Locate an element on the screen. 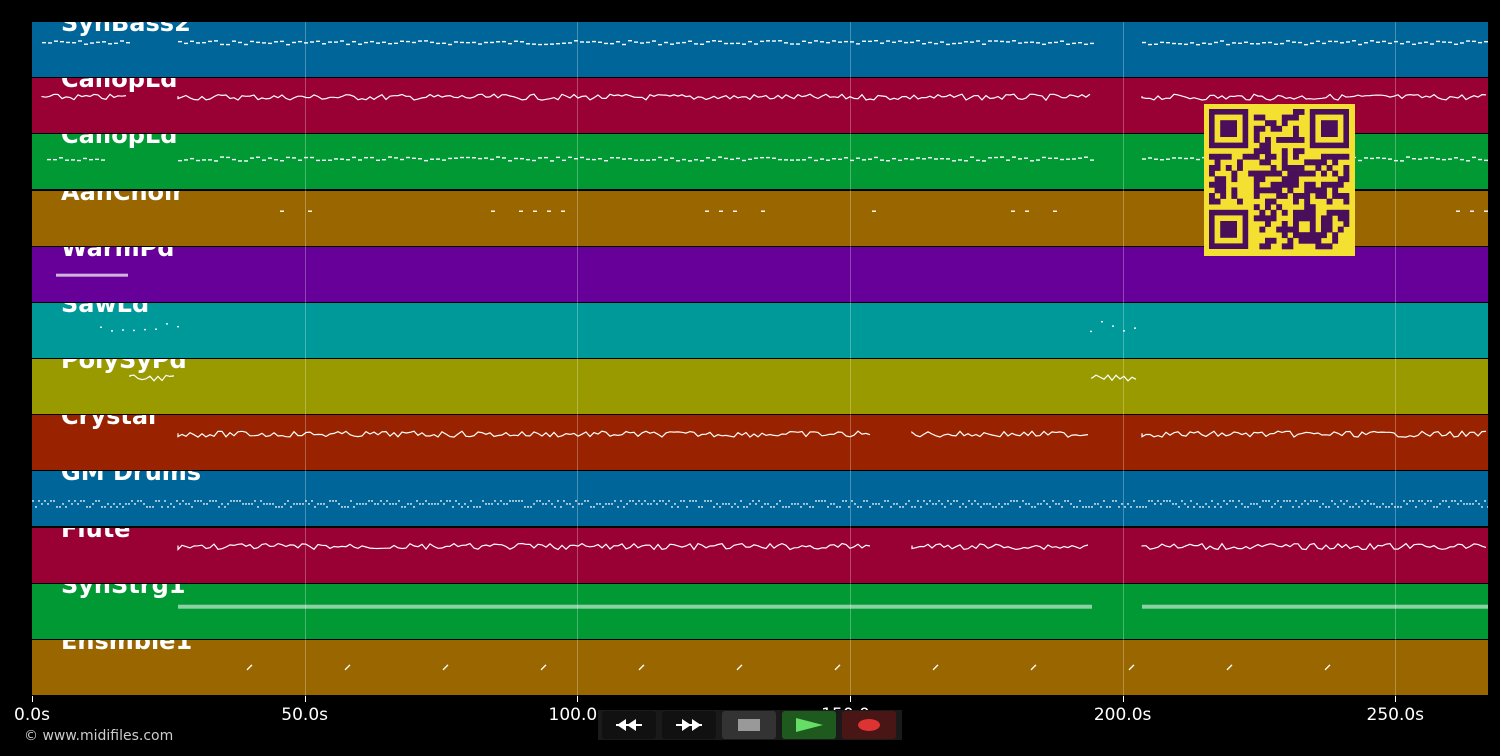 The width and height of the screenshot is (1500, 756). track-name: AahChoir is located at coordinates (123, 198).